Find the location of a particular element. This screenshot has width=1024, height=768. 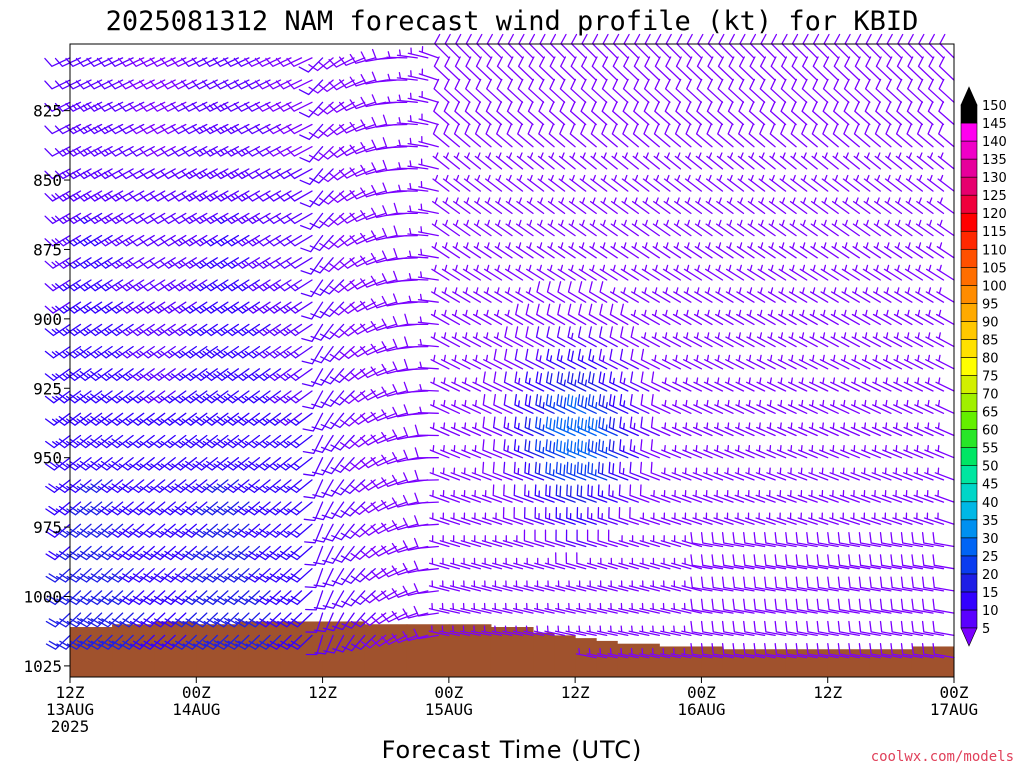

x-tick-label: 12Z is located at coordinates (70, 692).